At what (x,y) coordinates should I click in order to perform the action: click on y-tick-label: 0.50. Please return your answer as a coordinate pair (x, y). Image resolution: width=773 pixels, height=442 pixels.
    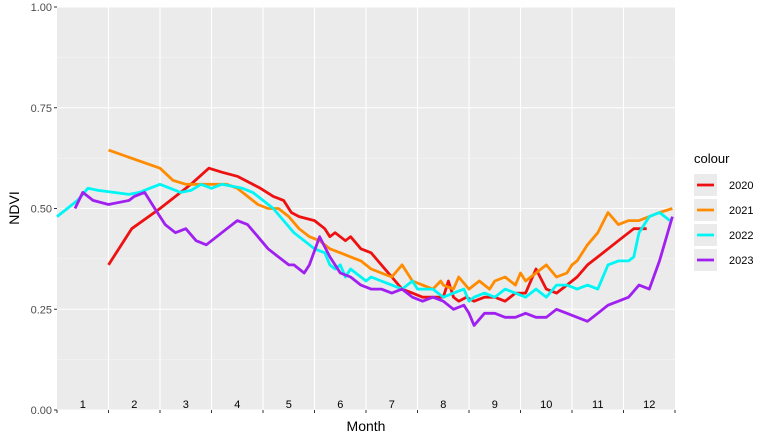
    Looking at the image, I should click on (41, 210).